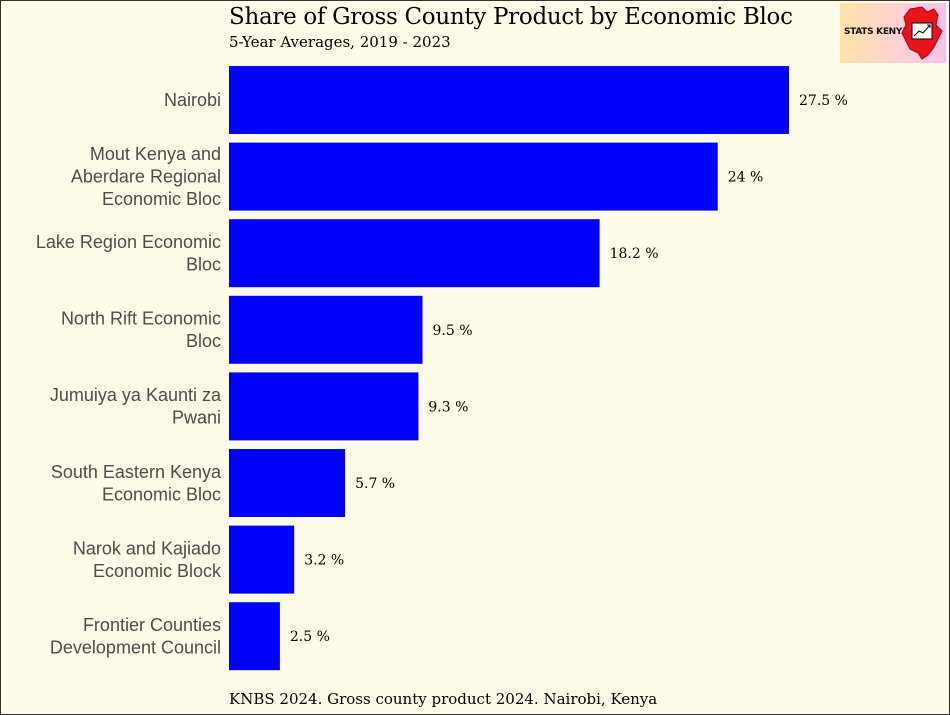 This screenshot has height=715, width=950. Describe the element at coordinates (128, 253) in the screenshot. I see `category-label-3: Lake Region Economic Bloc` at that location.